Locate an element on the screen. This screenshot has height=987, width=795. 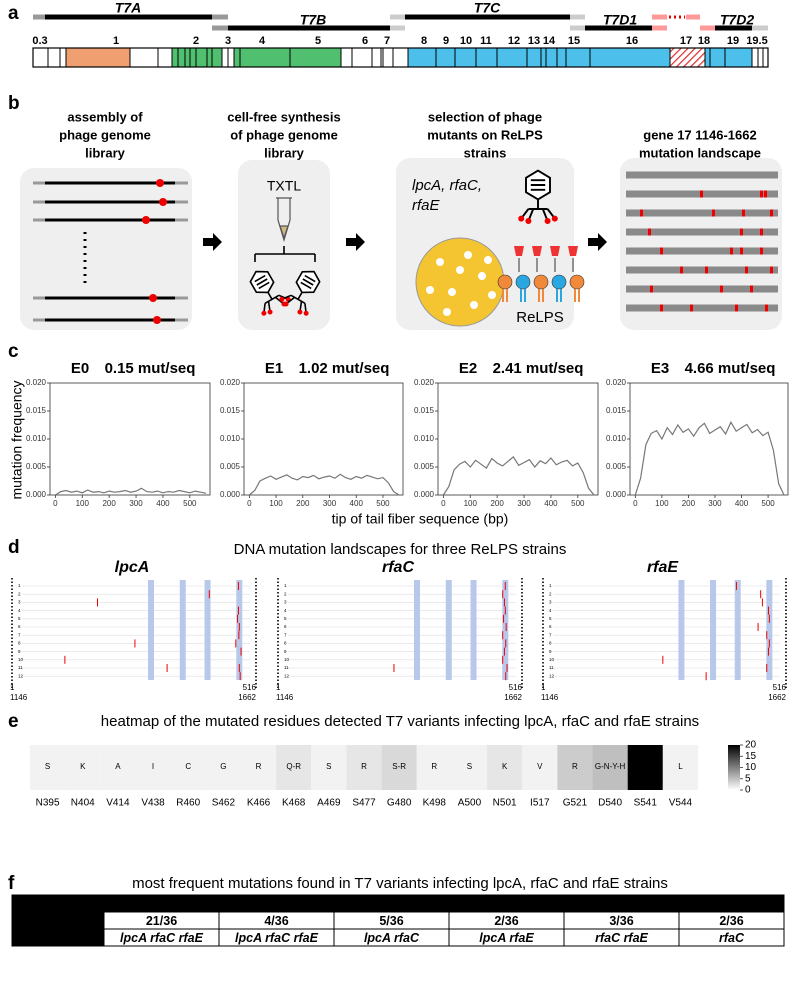
table-text: D540N/Y/H/G is located at coordinates (391, 904).